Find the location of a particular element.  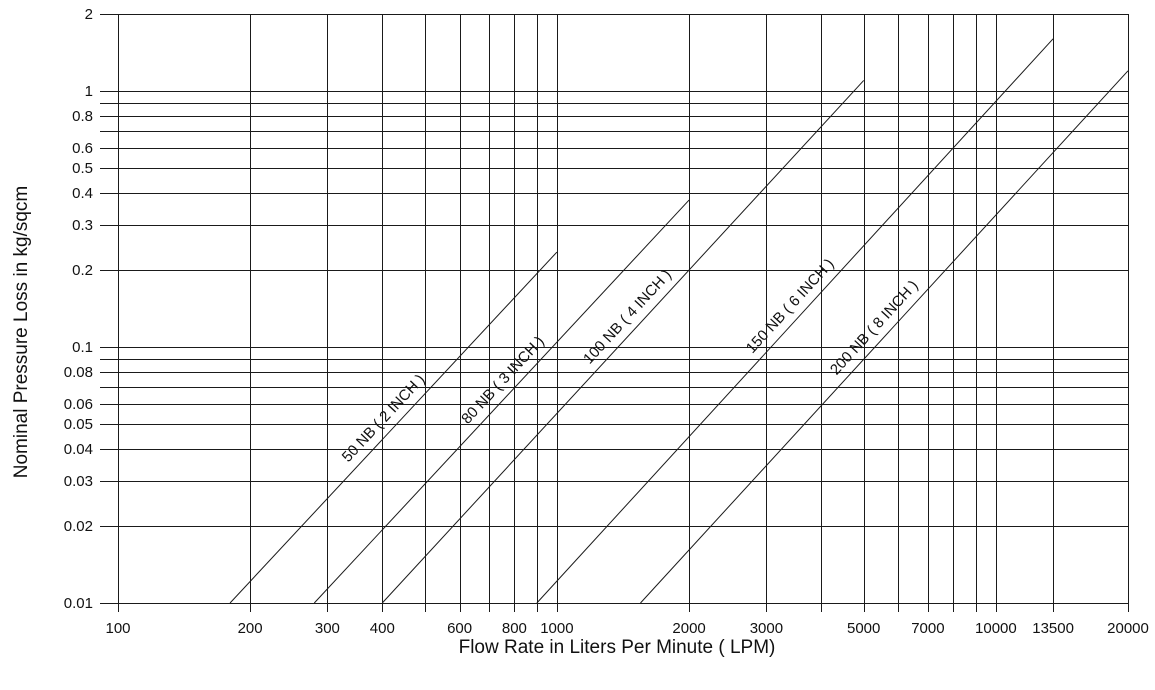

y-tick-label: 0.1 is located at coordinates (82, 347).